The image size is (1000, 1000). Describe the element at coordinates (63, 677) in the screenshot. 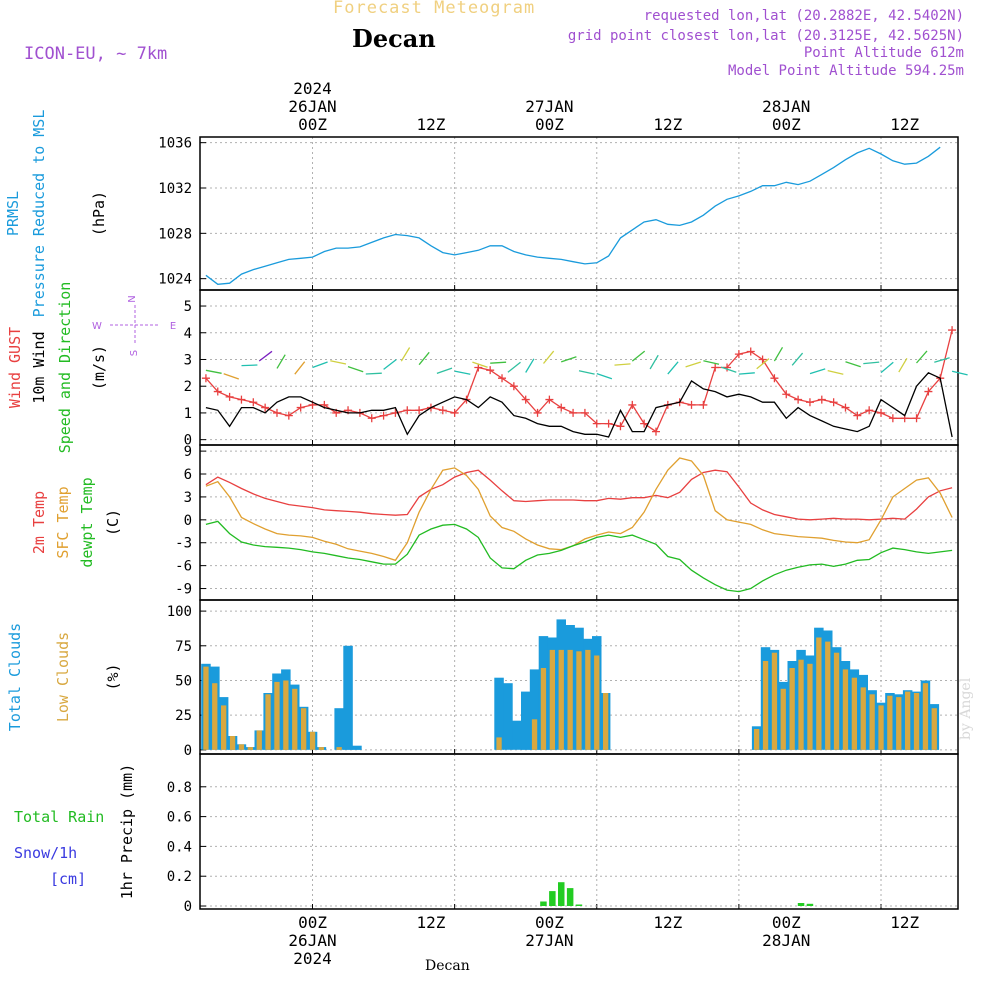

I see `panel-axis-label: Low Clouds` at that location.